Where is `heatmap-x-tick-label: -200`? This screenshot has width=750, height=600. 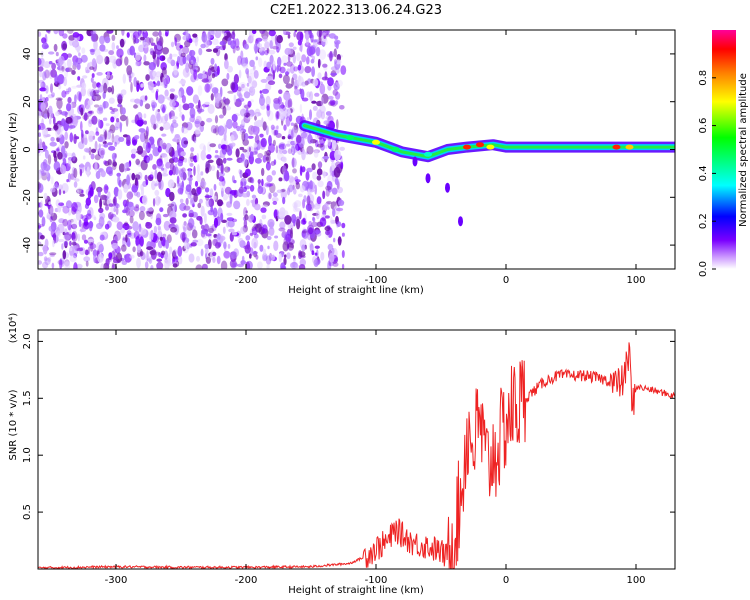
heatmap-x-tick-label: -200 is located at coordinates (246, 280).